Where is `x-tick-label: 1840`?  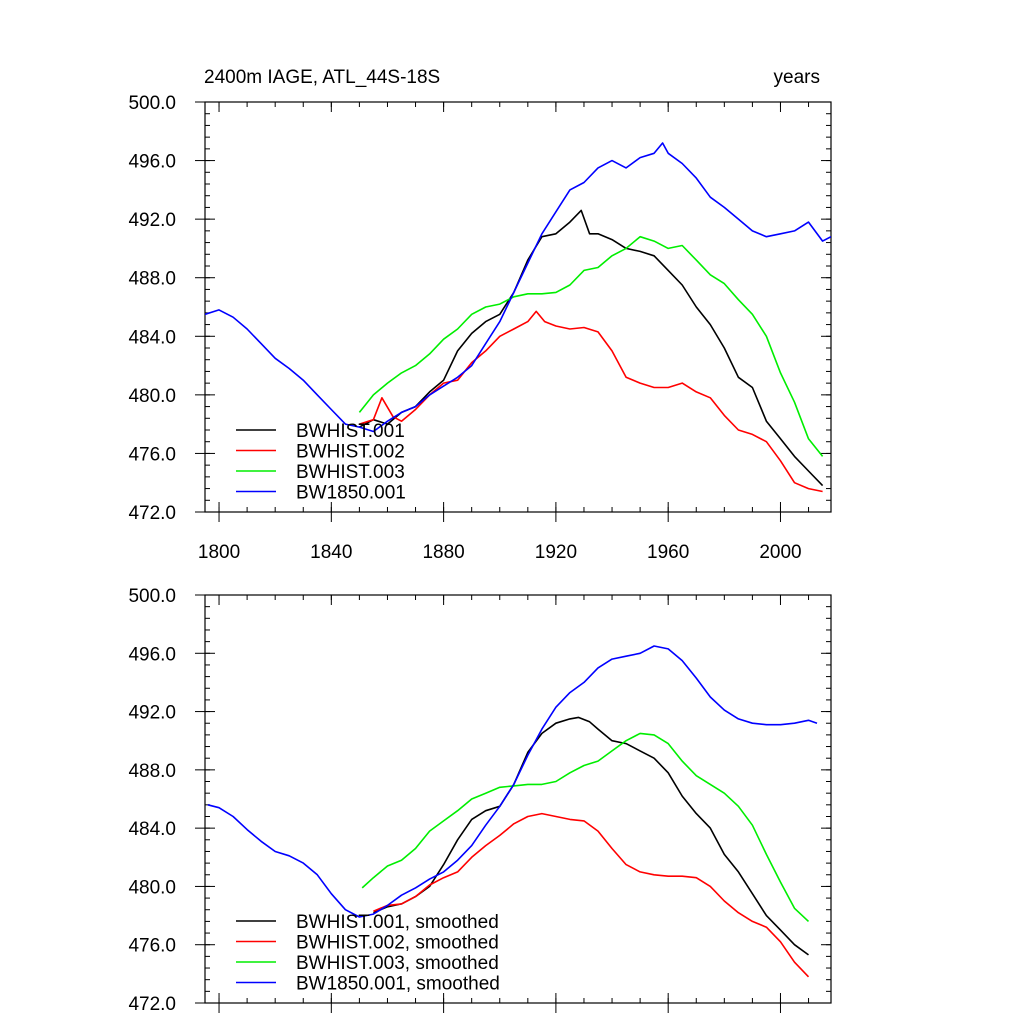
x-tick-label: 1840 is located at coordinates (331, 552).